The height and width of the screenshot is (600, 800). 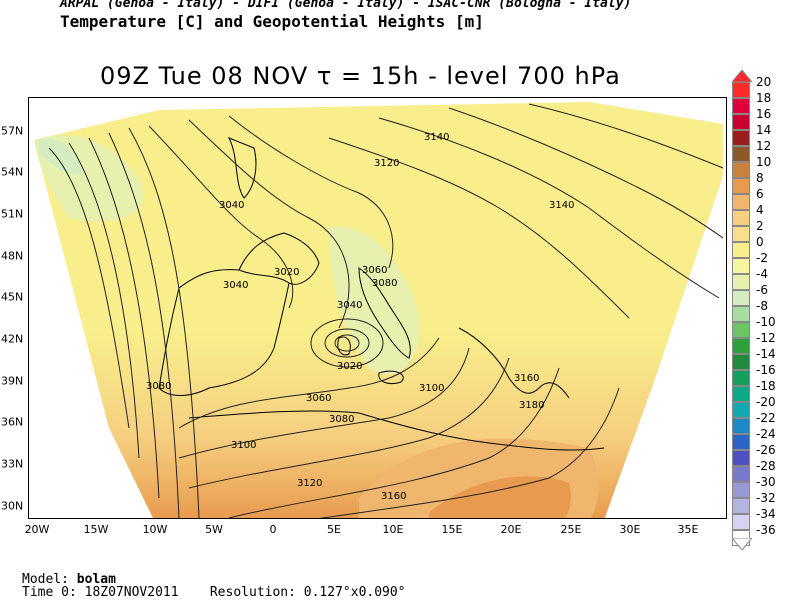 I want to click on legend-label: 12, so click(x=764, y=146).